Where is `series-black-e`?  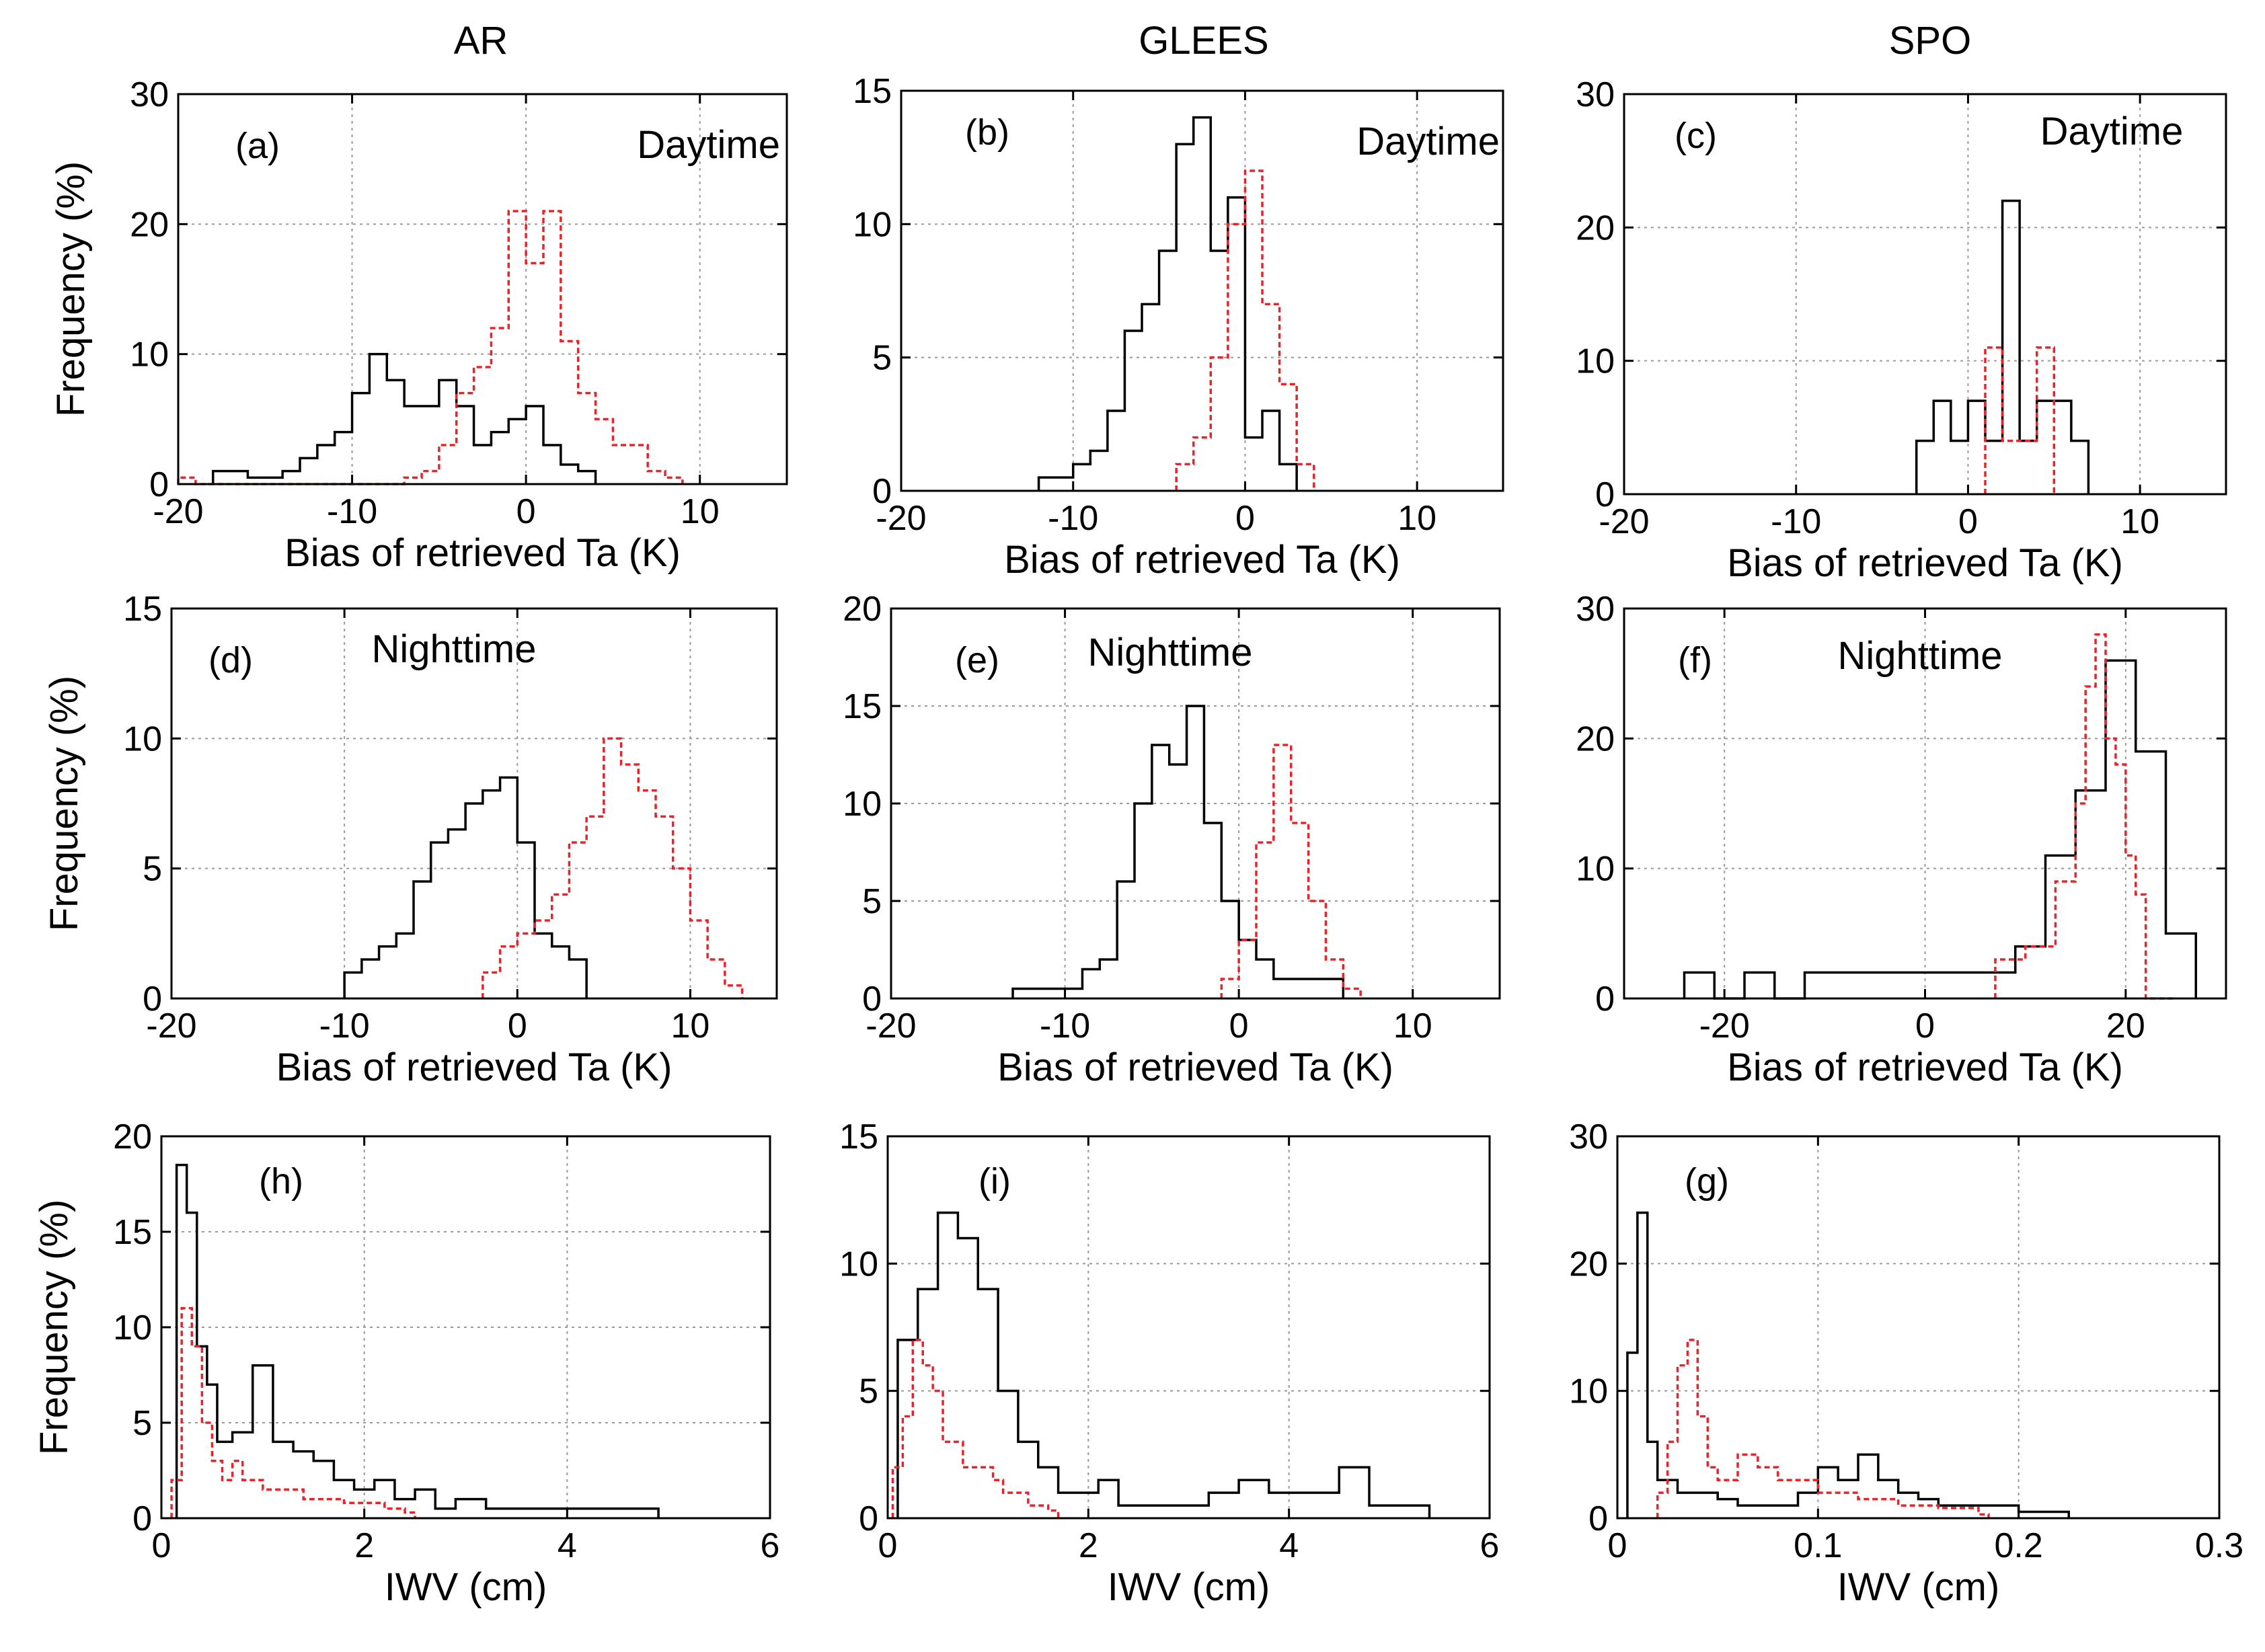 series-black-e is located at coordinates (1178, 852).